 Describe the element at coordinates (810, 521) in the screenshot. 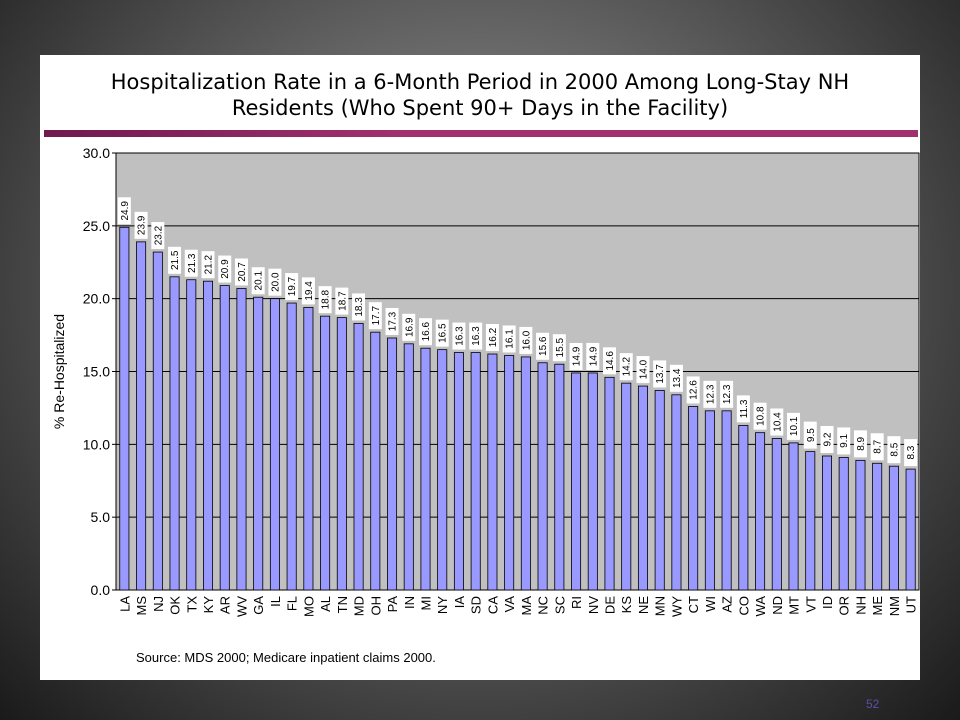

I see `bar-VT` at that location.